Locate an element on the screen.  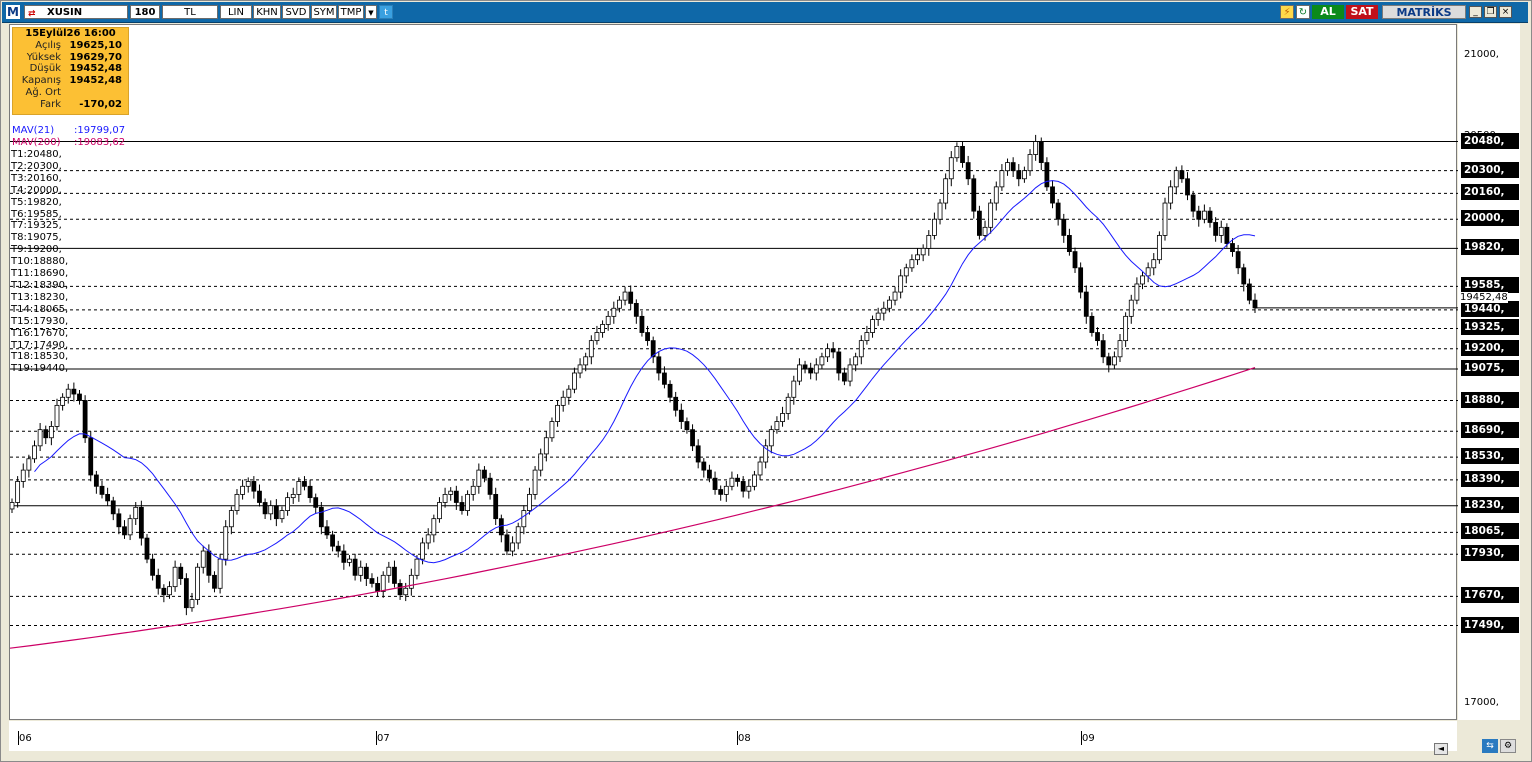
dropdown-arrow-icon: ▼ is located at coordinates (371, 12).